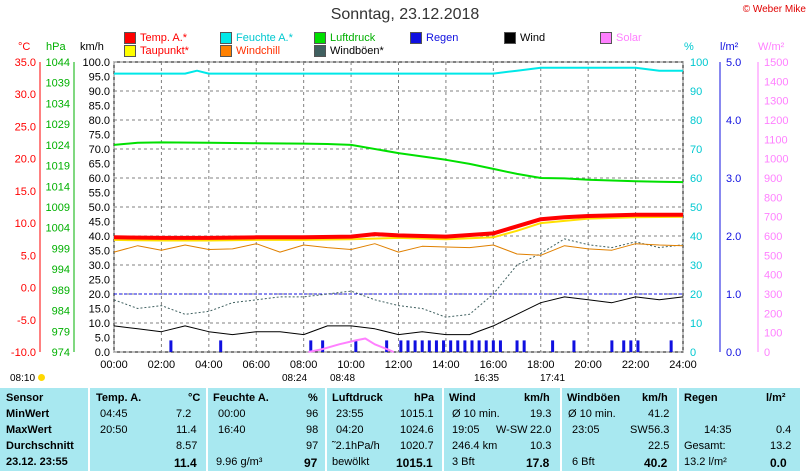 The width and height of the screenshot is (810, 471). What do you see at coordinates (417, 430) in the screenshot?
I see `row-maxwert-press-val: 1024.6` at bounding box center [417, 430].